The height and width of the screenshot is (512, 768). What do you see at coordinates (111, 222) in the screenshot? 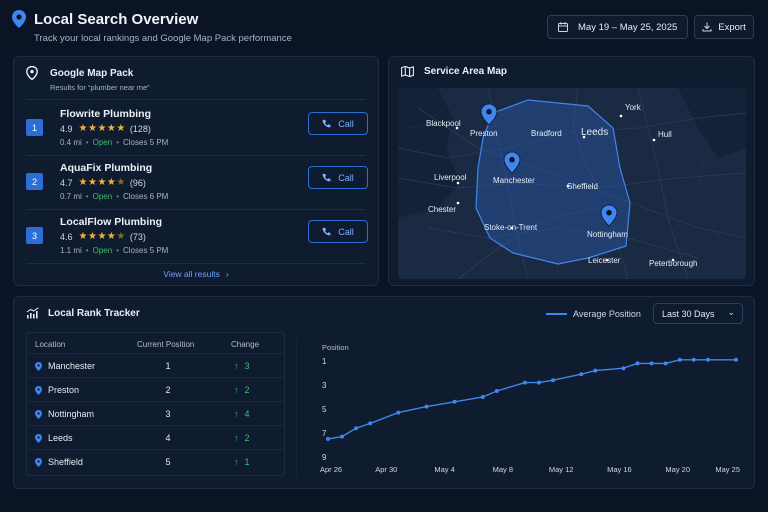
I see `business-name: LocalFlow Plumbing` at bounding box center [111, 222].